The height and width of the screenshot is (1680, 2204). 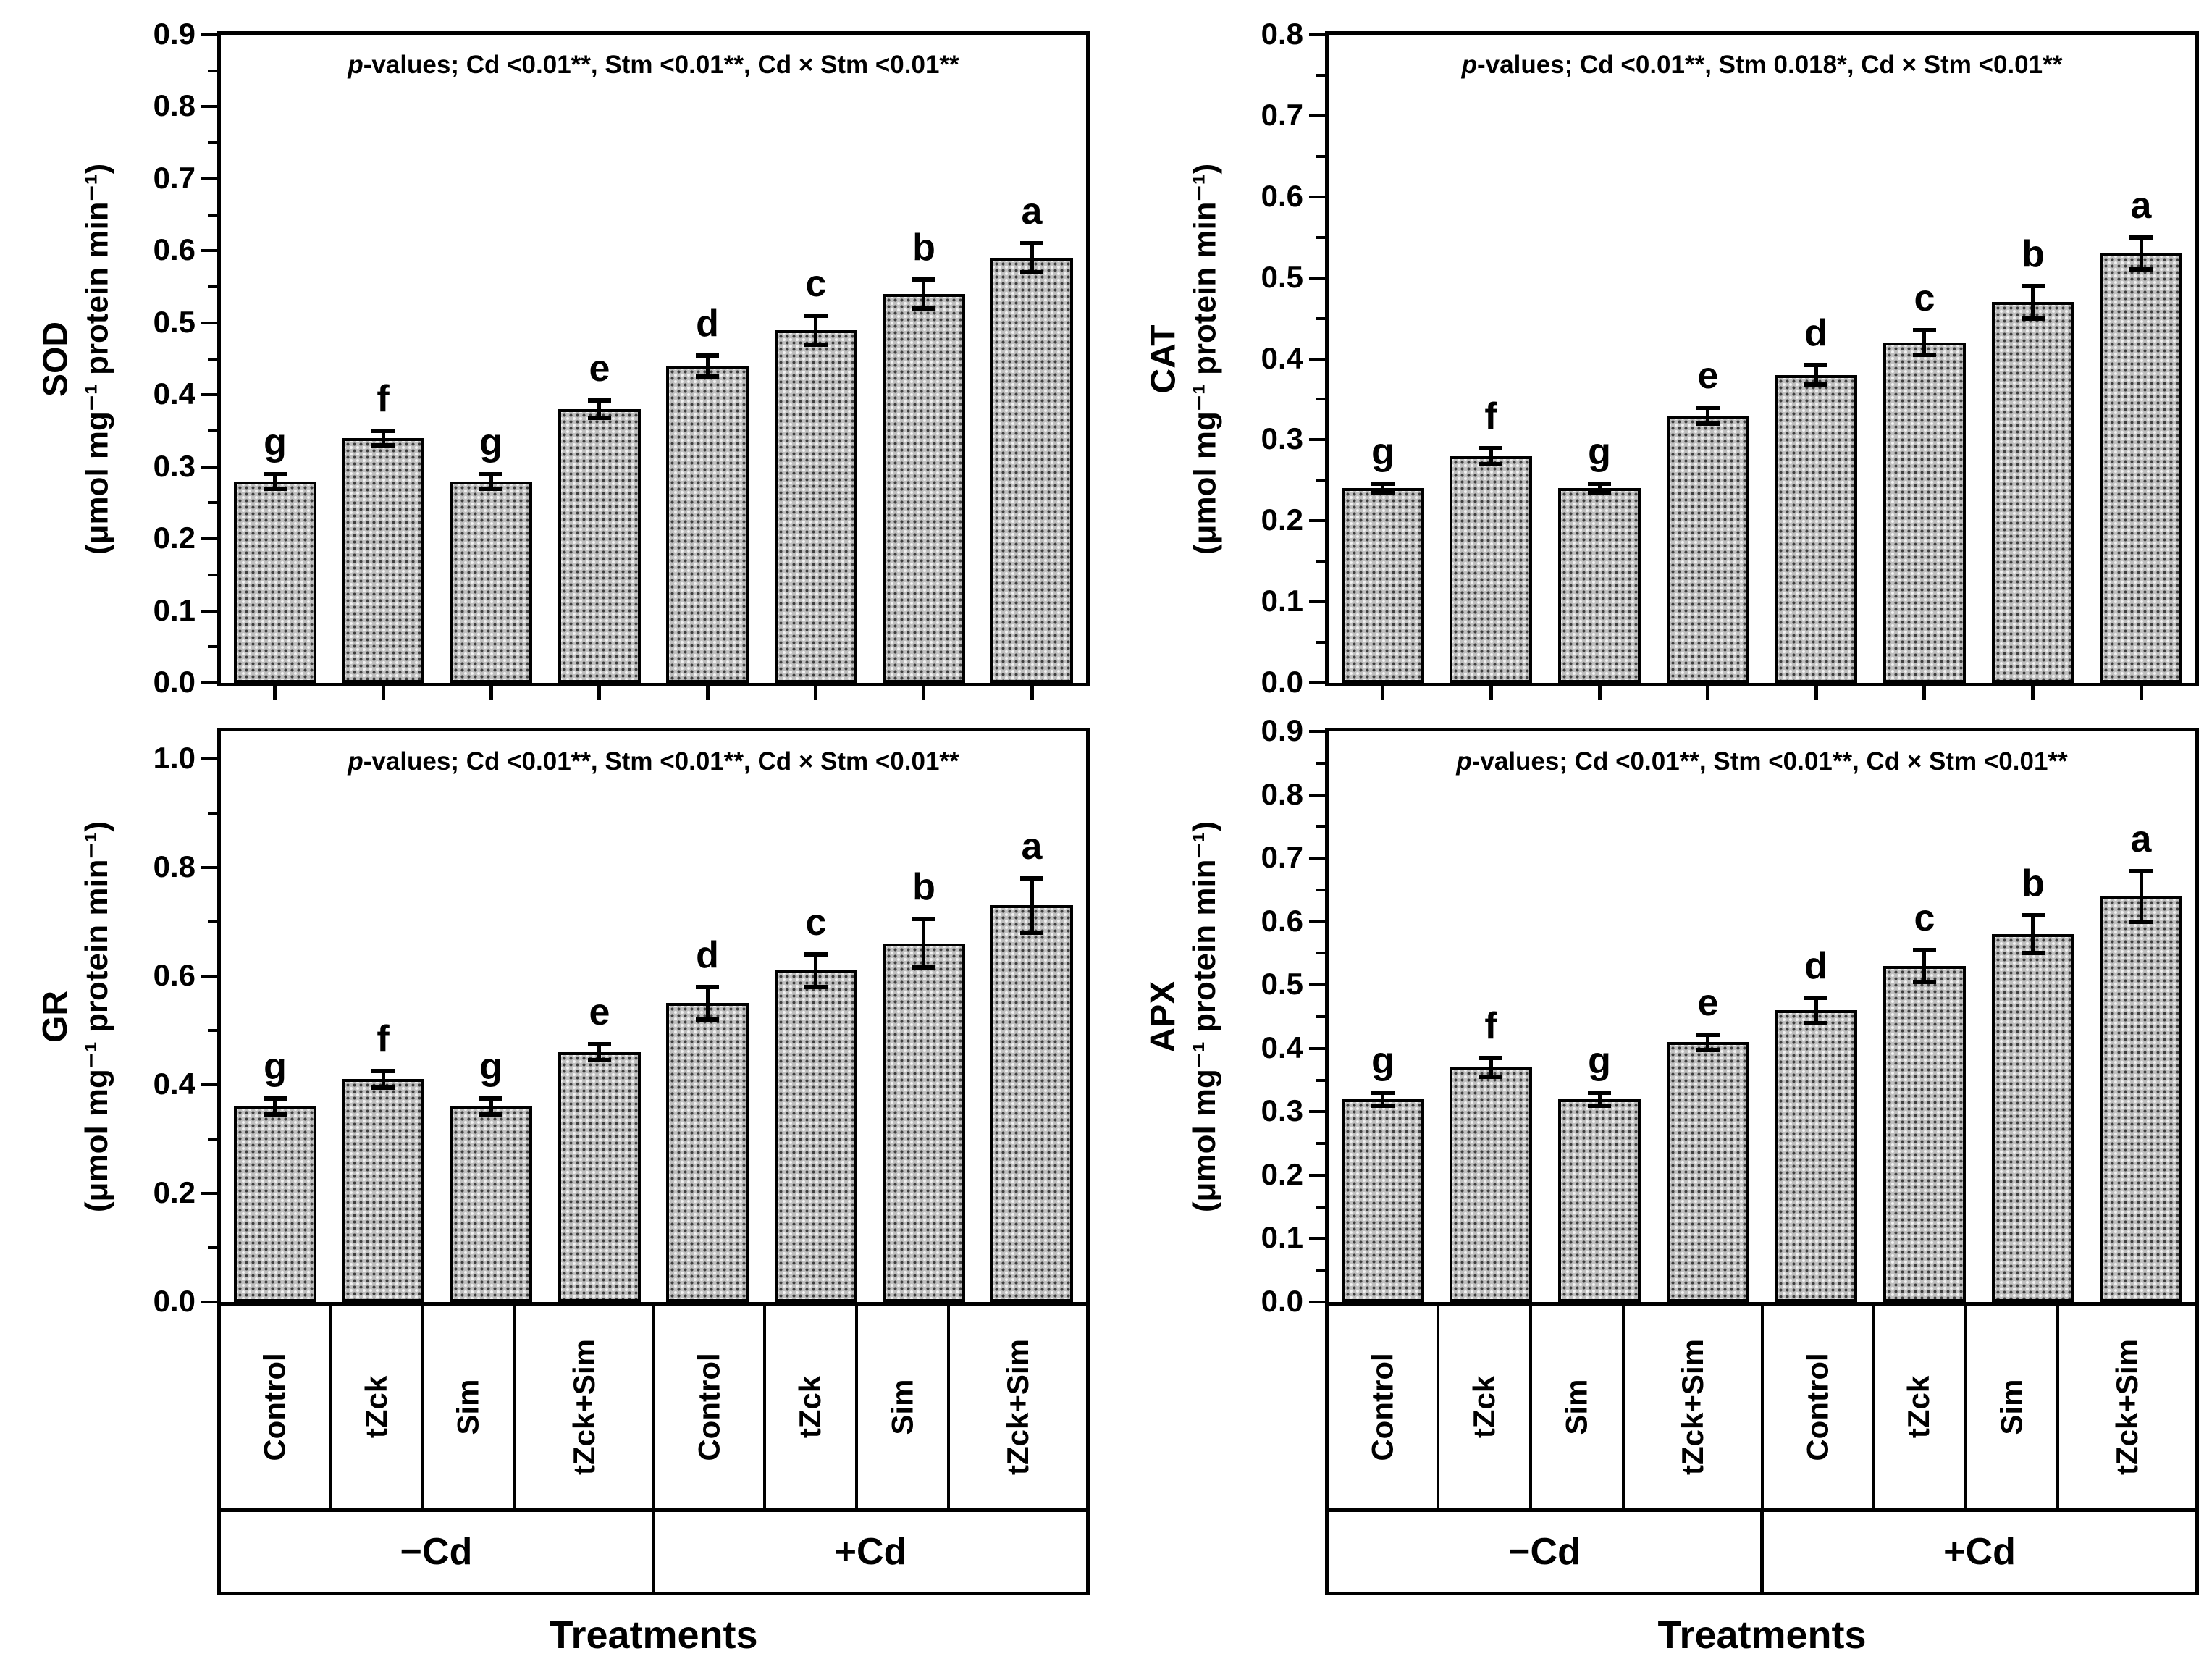 What do you see at coordinates (438, 1552) in the screenshot?
I see `cadmium-group-label: −Cd` at bounding box center [438, 1552].